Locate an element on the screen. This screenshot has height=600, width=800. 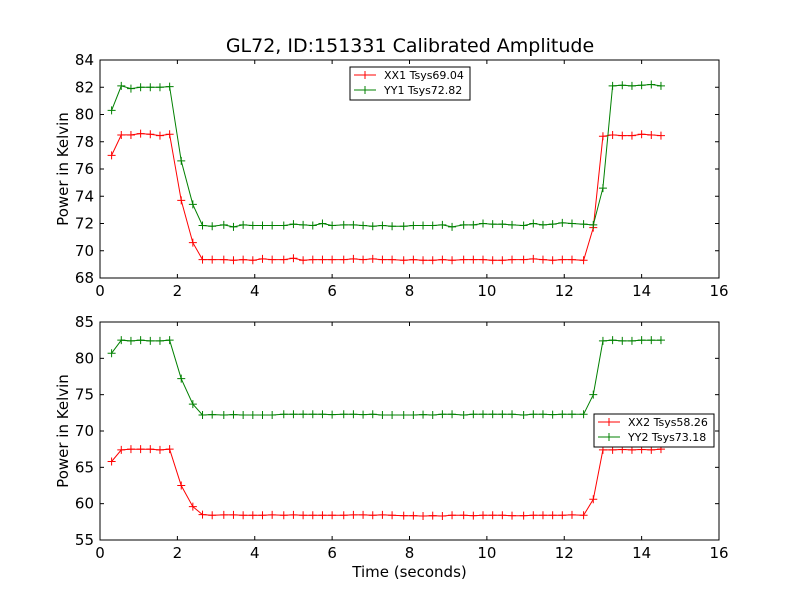
y-axis-label: Power in Kelvin is located at coordinates (63, 431).